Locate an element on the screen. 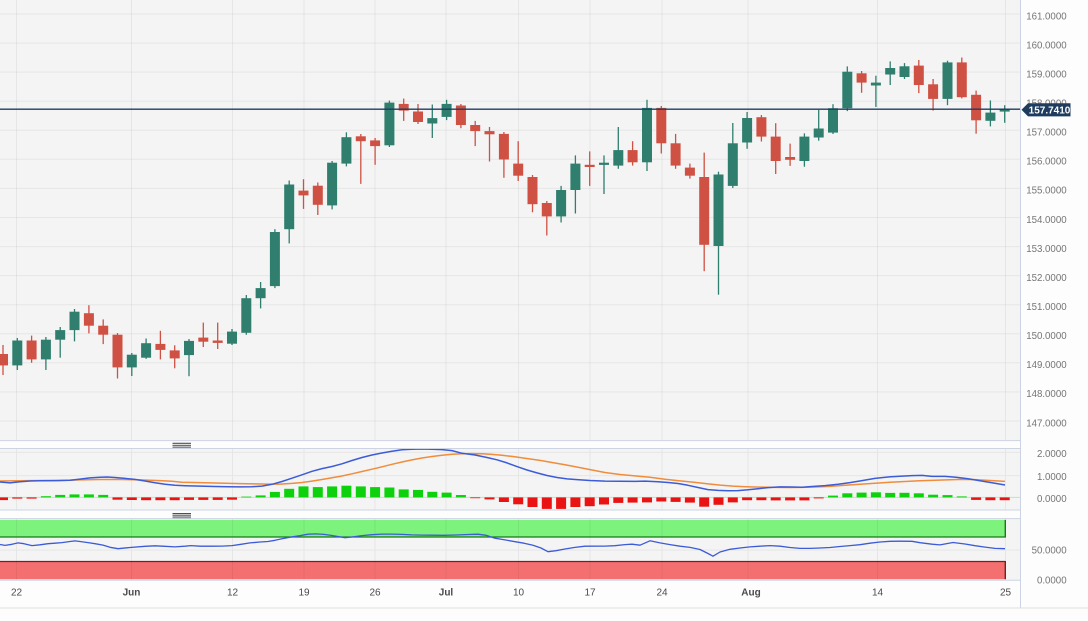 The width and height of the screenshot is (1088, 621). svg-text: 160.0000 is located at coordinates (1046, 45).